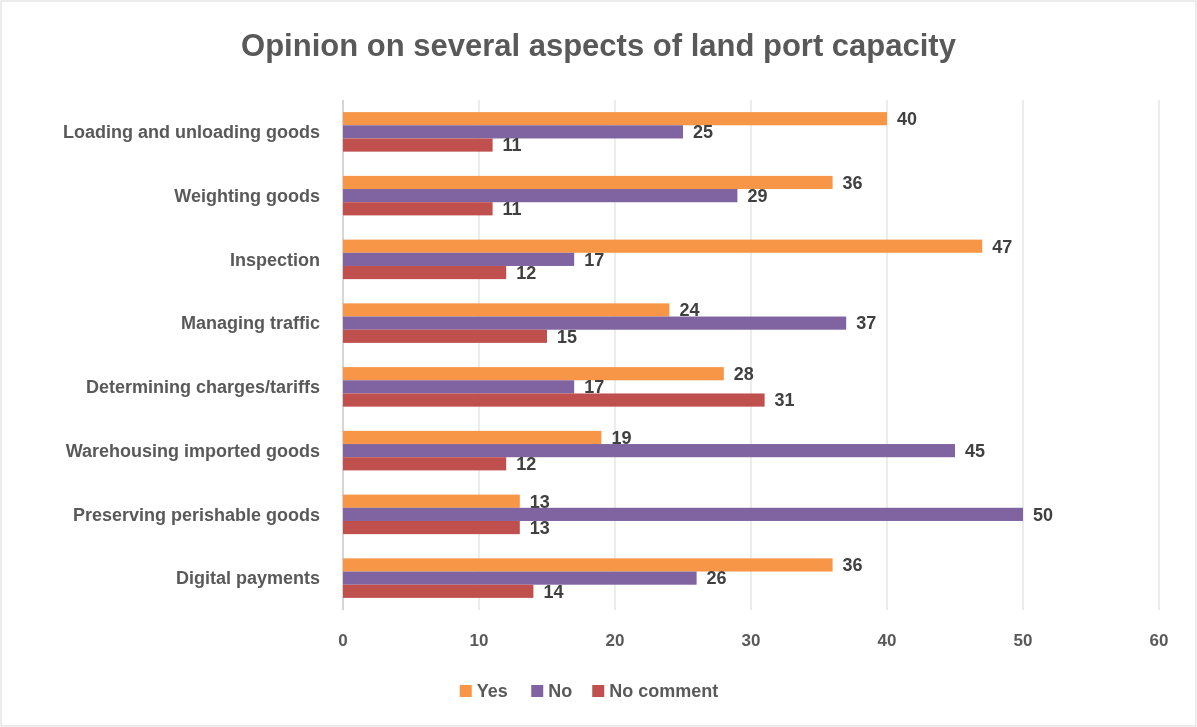 This screenshot has height=727, width=1197. What do you see at coordinates (492, 691) in the screenshot?
I see `legend-label: Yes` at bounding box center [492, 691].